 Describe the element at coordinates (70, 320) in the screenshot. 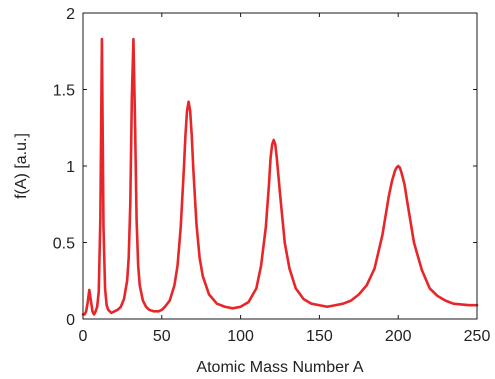

I see `y-tick-label: 0` at that location.